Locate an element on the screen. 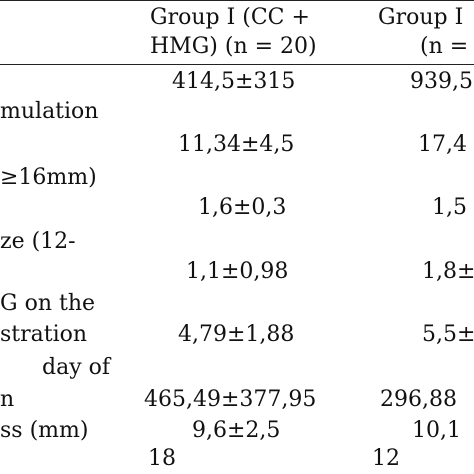  row-label: day of is located at coordinates (76, 367).